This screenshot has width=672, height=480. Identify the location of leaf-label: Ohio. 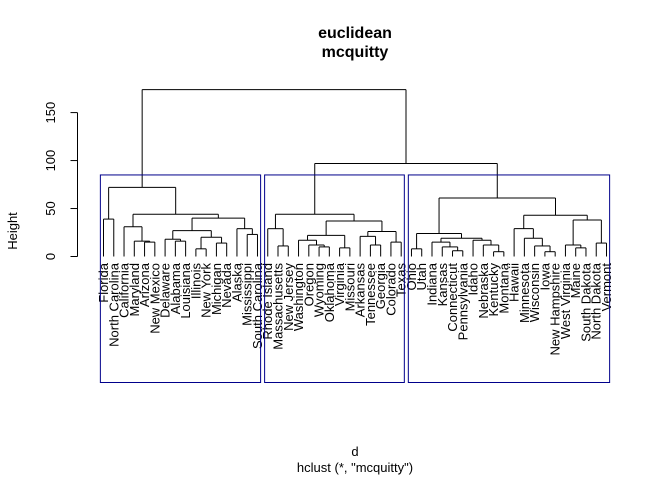
(411, 276).